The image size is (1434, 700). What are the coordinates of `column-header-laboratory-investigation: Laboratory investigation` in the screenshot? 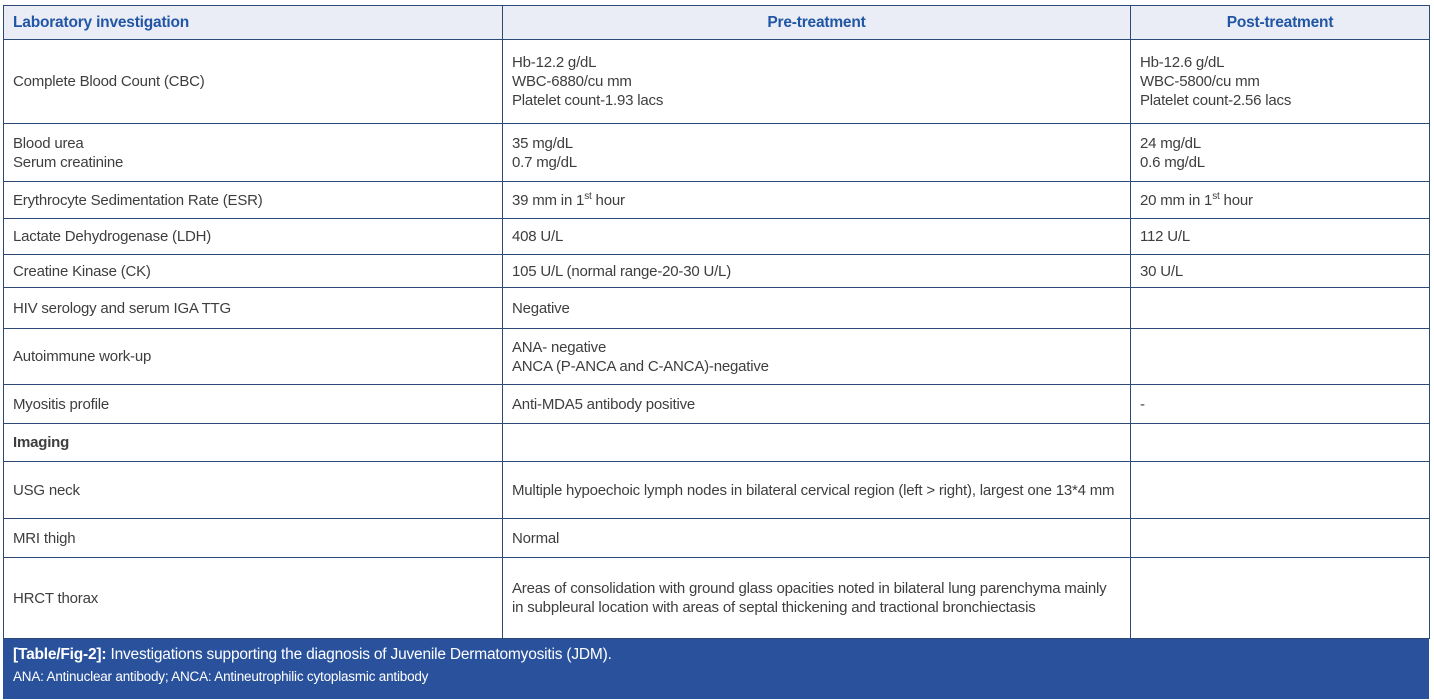 It's located at (253, 22).